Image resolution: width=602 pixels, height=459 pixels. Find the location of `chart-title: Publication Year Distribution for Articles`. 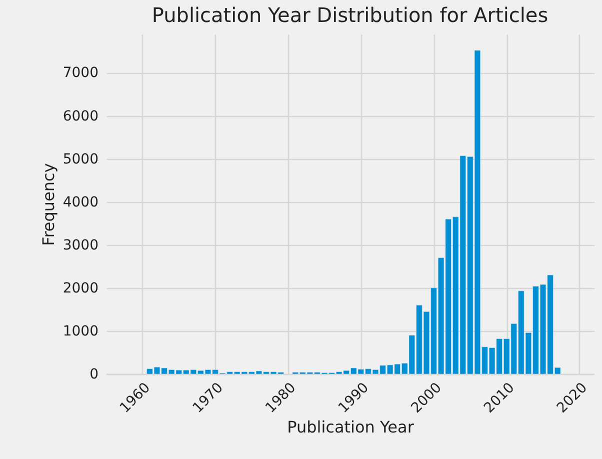

chart-title: Publication Year Distribution for Articles is located at coordinates (350, 15).